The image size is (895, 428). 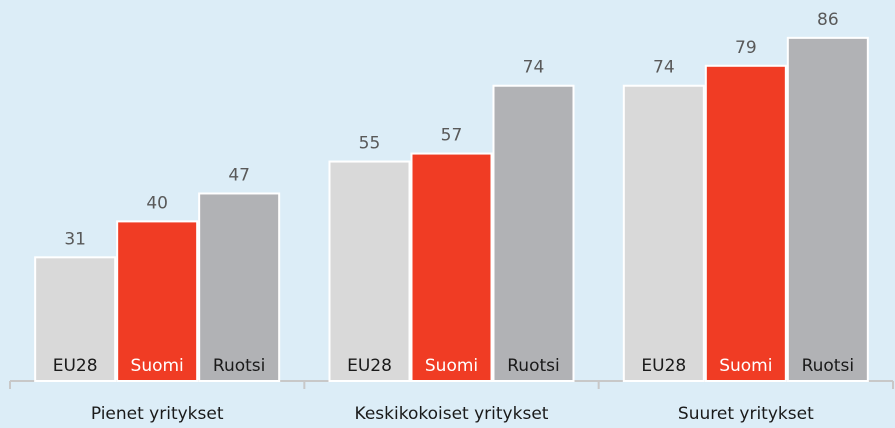 I want to click on x-tick-label: Keskikokoiset yritykset, so click(x=452, y=414).